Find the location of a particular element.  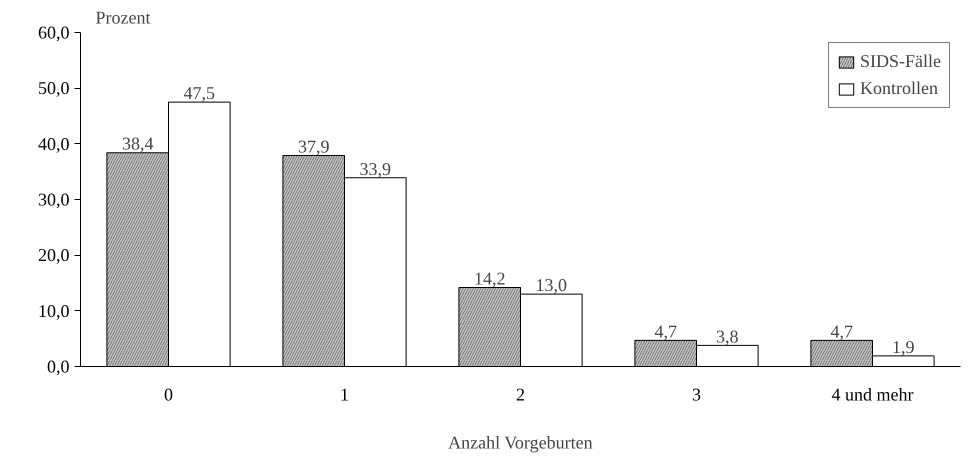

x-tick-label: 1 is located at coordinates (344, 394).